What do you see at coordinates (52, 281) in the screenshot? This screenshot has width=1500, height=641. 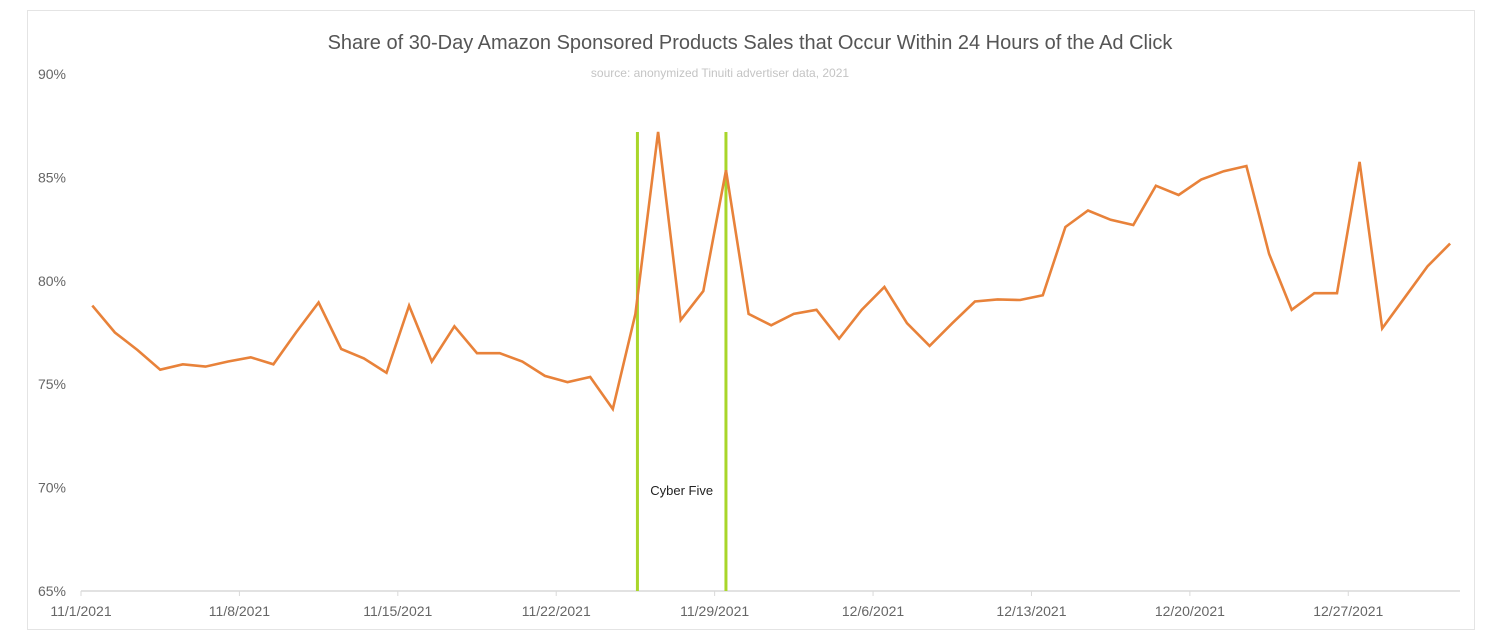 I see `y-tick-label: 80%` at bounding box center [52, 281].